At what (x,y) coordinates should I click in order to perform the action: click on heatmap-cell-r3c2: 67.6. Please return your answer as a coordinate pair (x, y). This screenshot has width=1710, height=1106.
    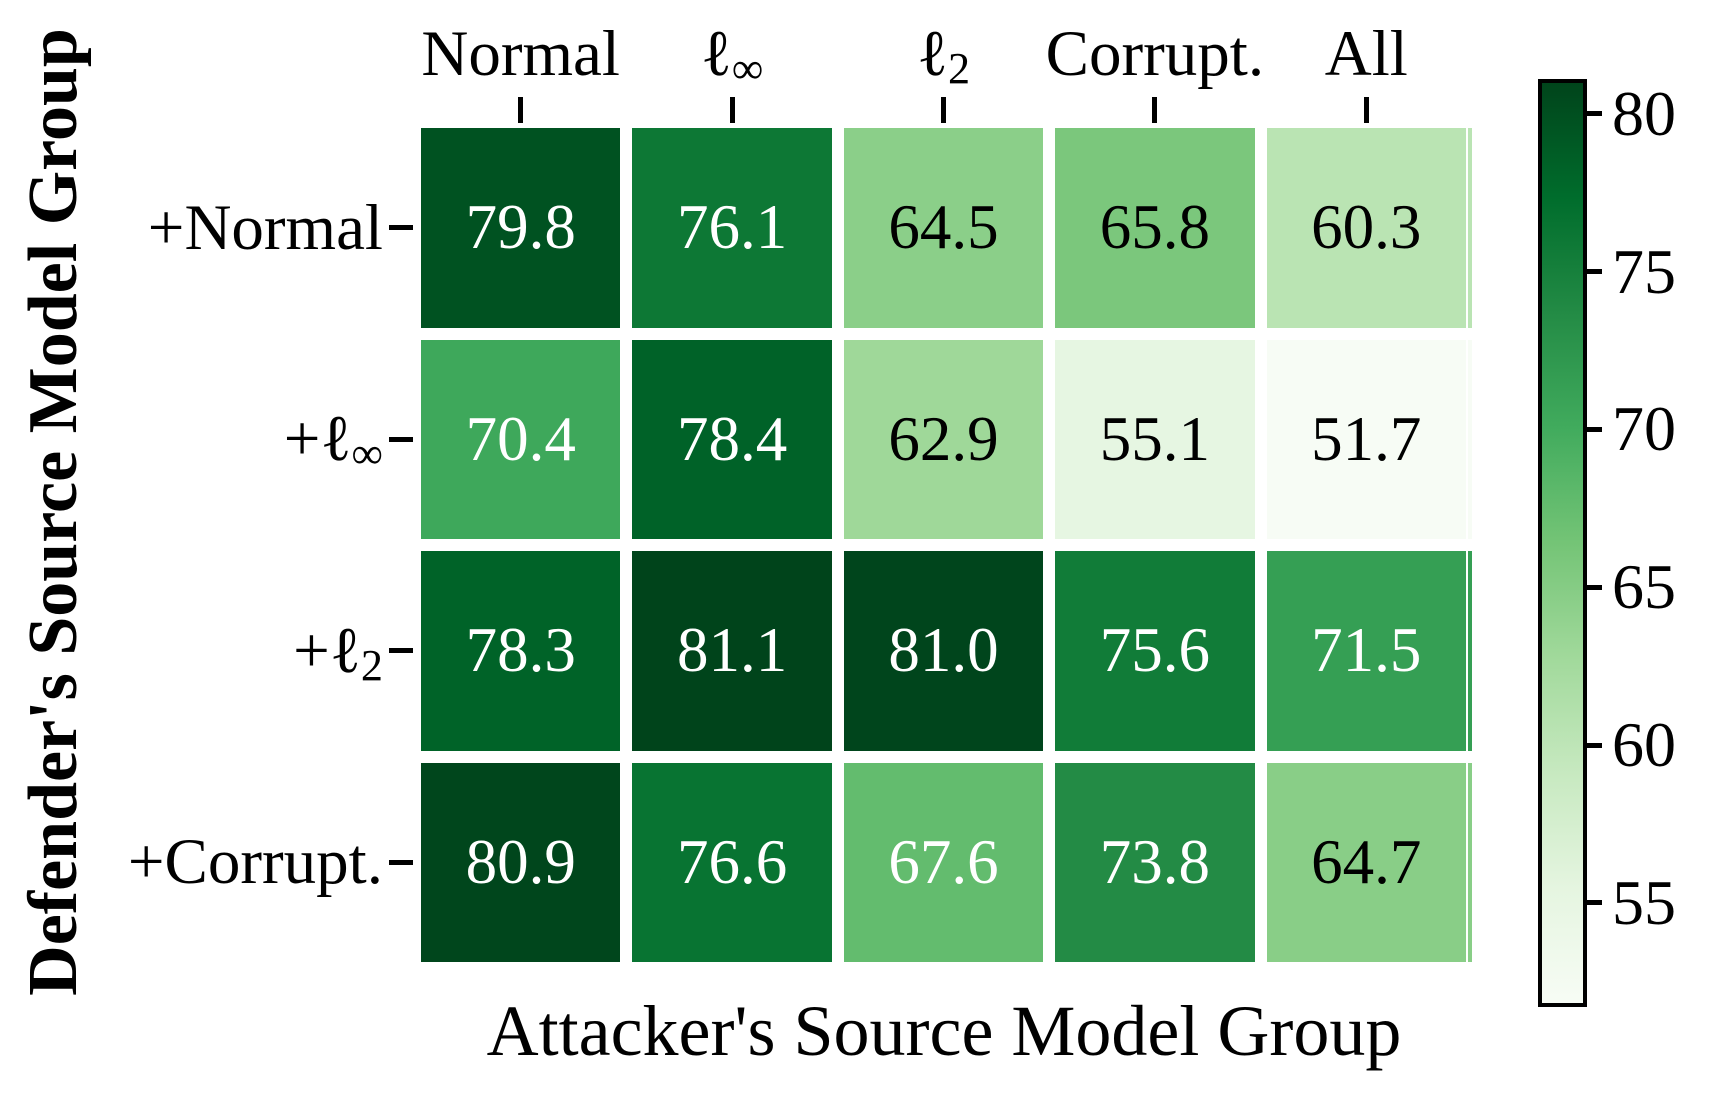
    Looking at the image, I should click on (943, 862).